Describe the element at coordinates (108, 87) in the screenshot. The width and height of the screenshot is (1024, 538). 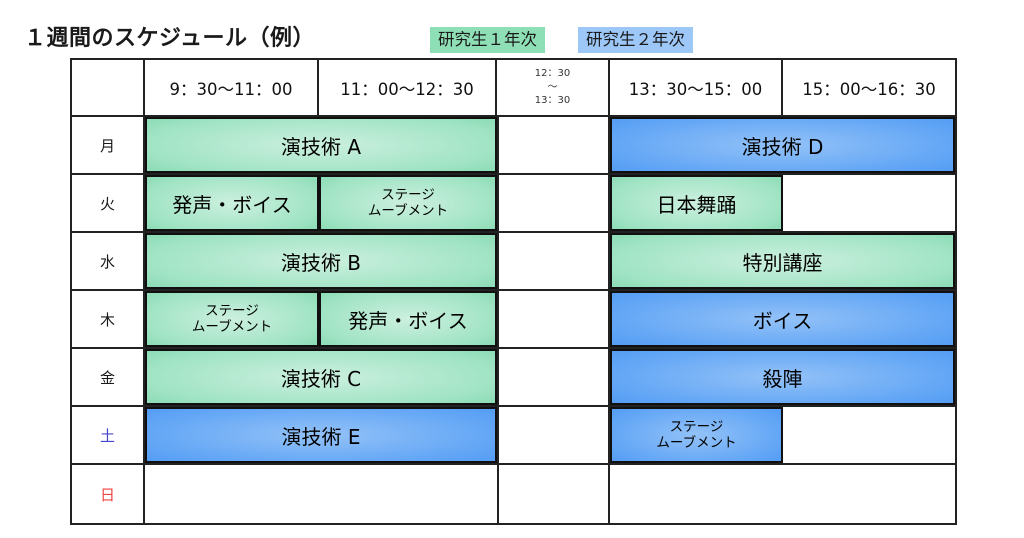
I see `header-corner-cell` at that location.